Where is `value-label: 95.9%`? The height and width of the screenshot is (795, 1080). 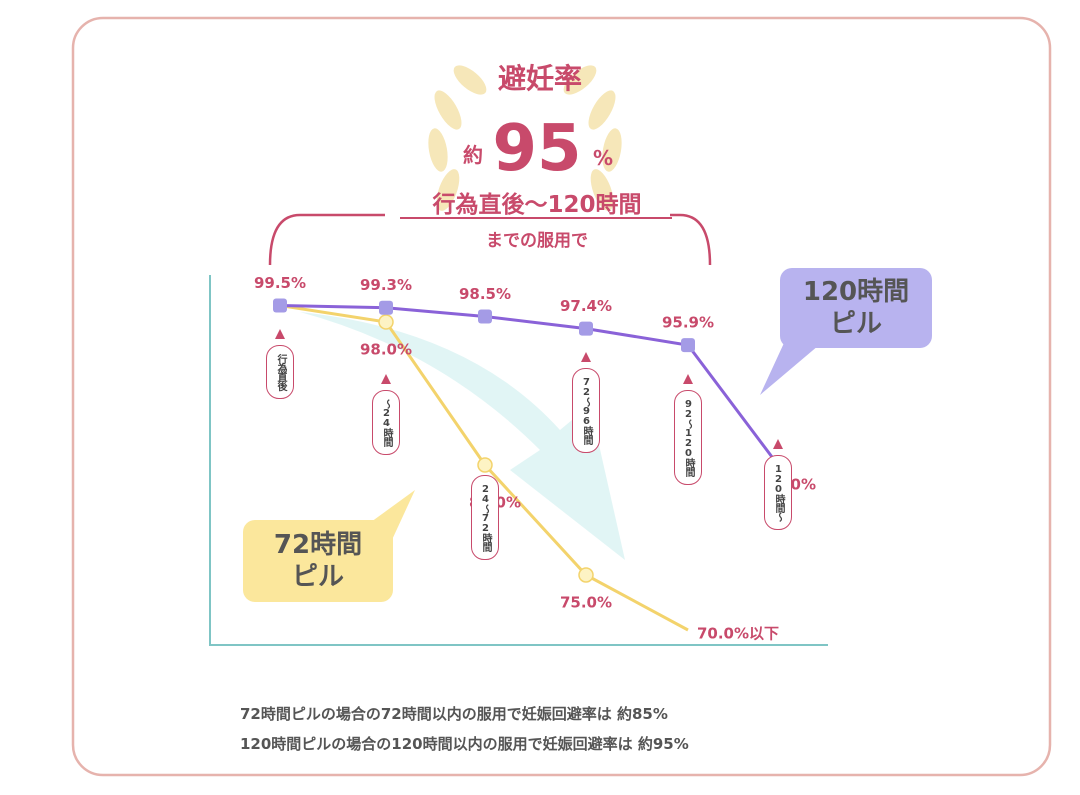
value-label: 95.9% is located at coordinates (688, 323).